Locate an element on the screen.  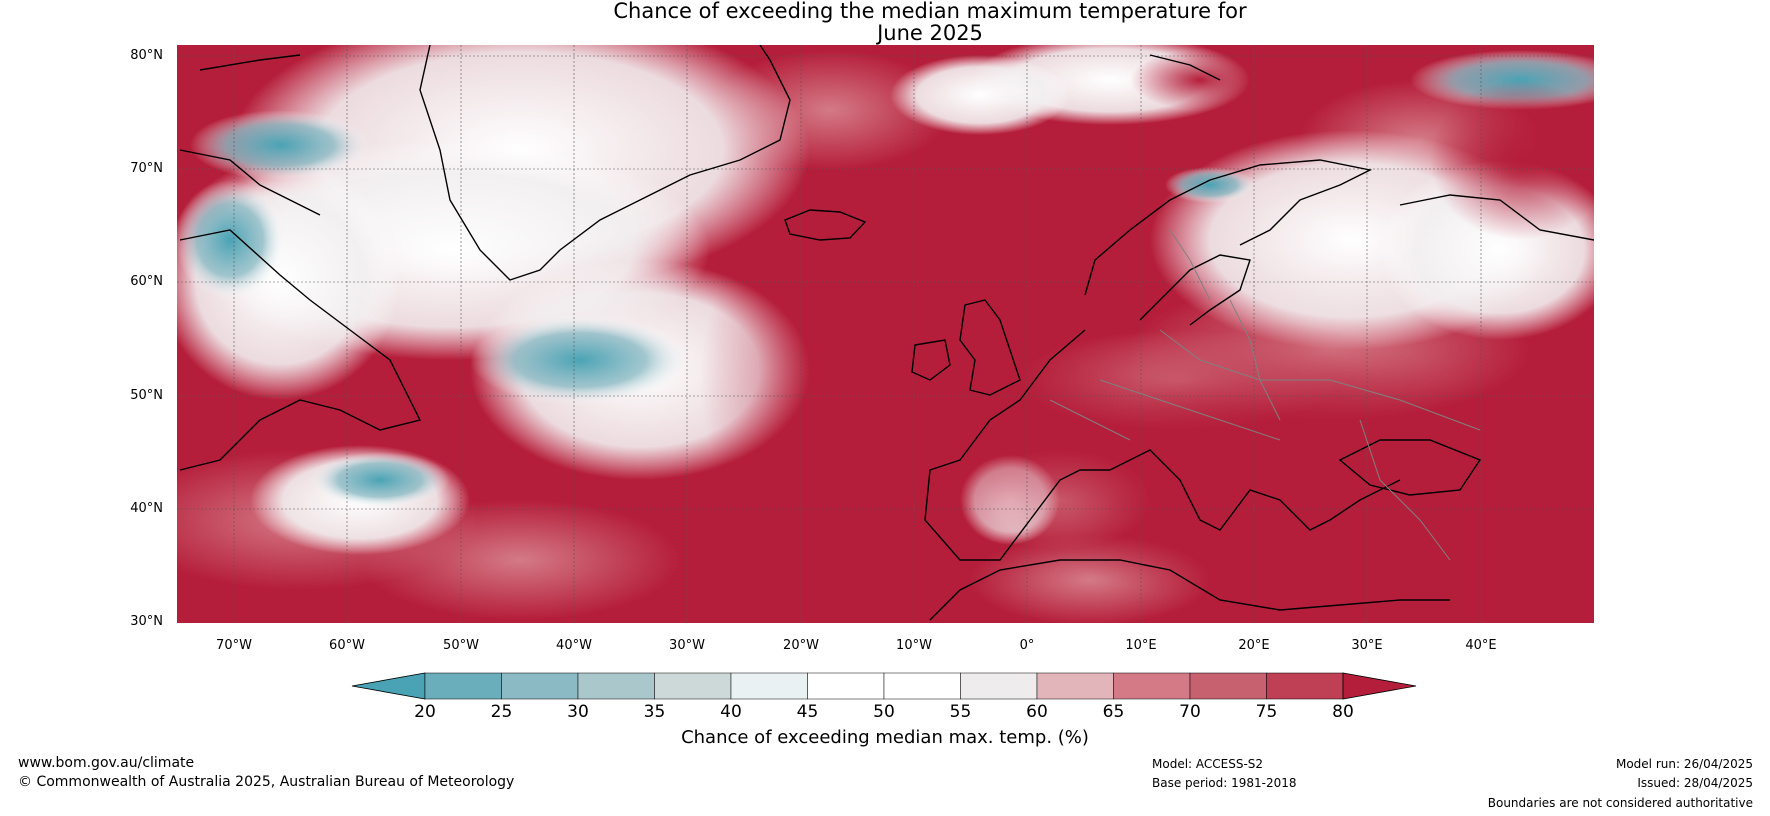
coast-britain is located at coordinates (990, 347).